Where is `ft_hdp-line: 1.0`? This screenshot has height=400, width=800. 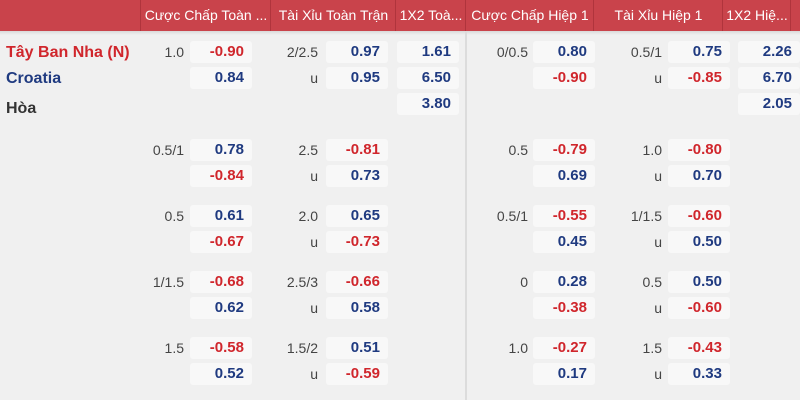 ft_hdp-line: 1.0 is located at coordinates (174, 52).